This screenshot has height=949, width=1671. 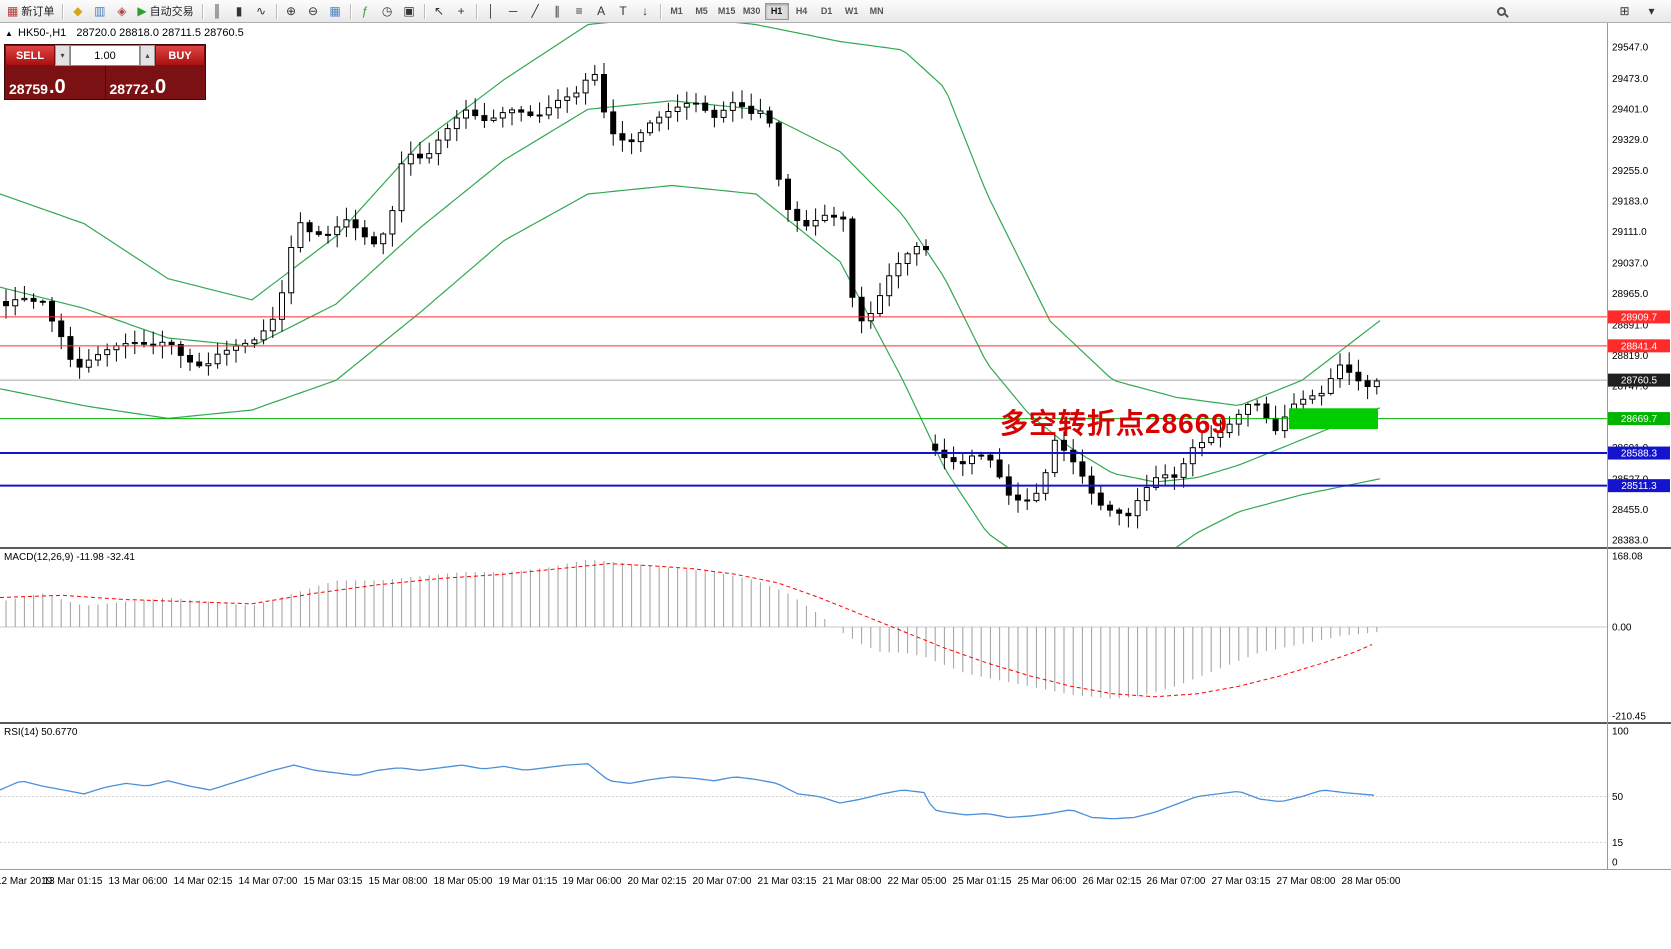 I want to click on svg-text: 28760.5, so click(x=1639, y=381).